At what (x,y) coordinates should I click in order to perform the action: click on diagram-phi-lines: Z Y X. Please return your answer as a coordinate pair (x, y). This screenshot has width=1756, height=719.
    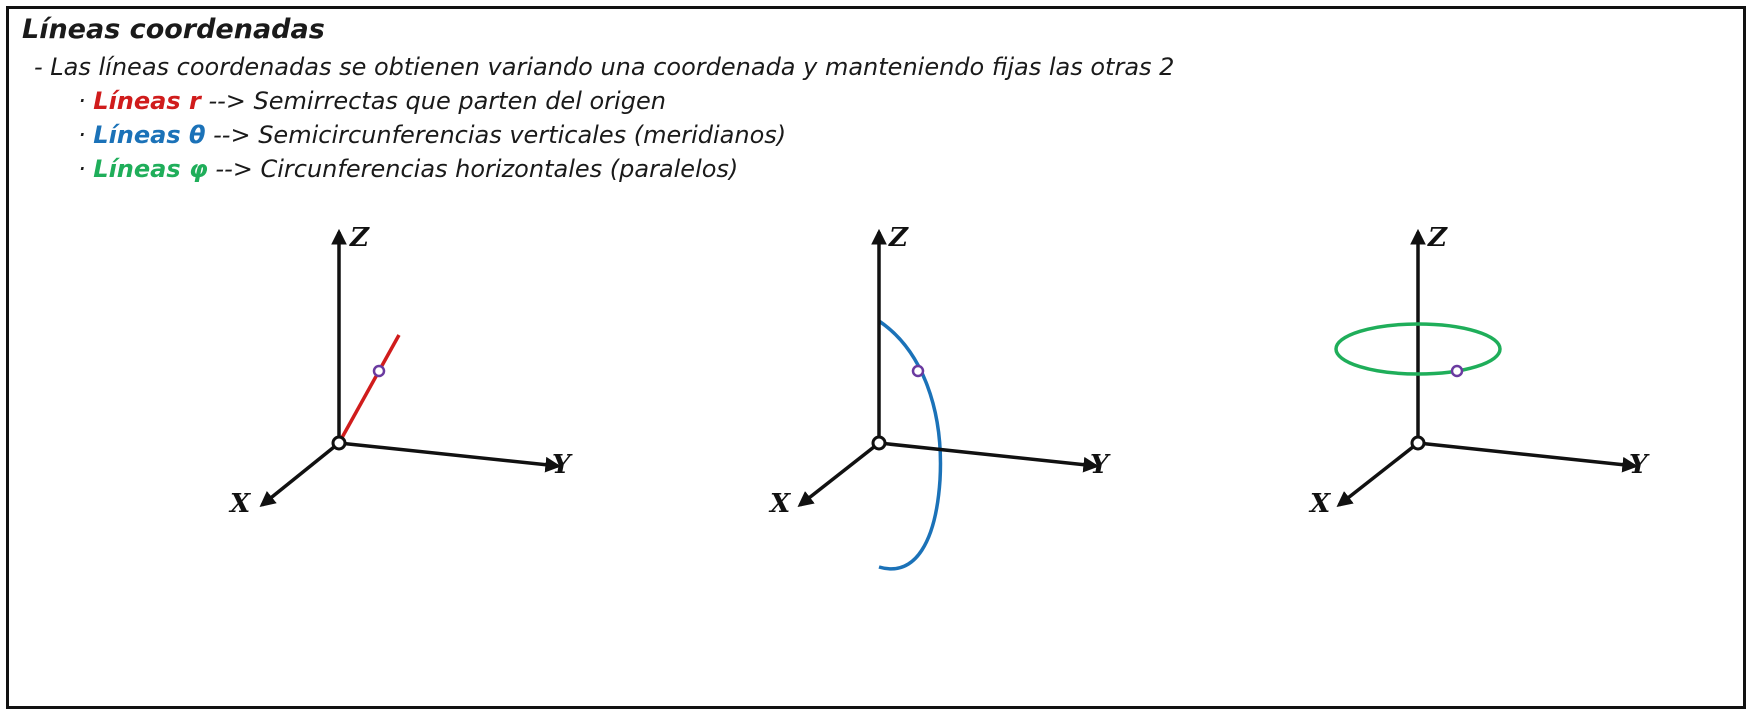
    Looking at the image, I should click on (1479, 371).